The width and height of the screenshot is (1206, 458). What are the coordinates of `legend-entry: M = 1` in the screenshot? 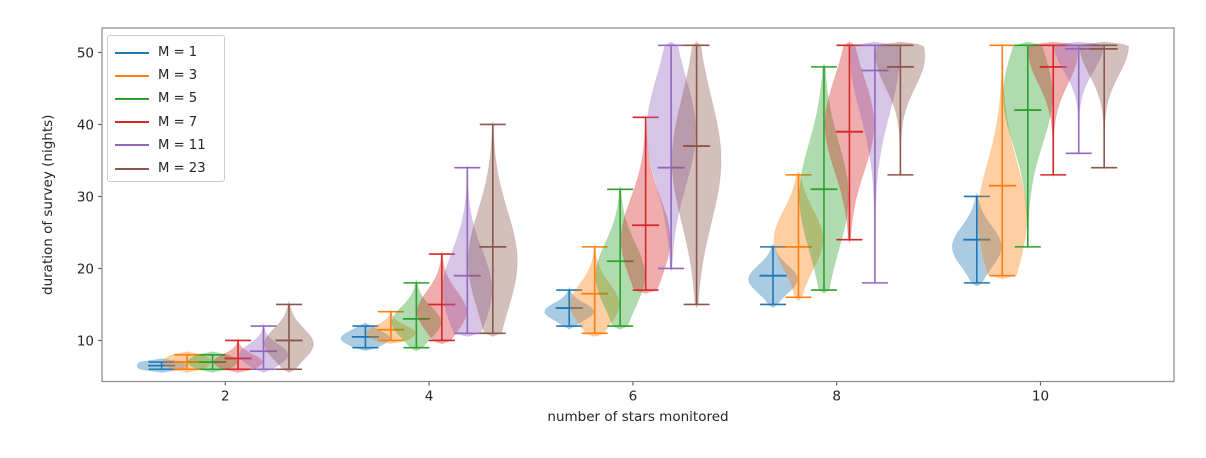 It's located at (169, 52).